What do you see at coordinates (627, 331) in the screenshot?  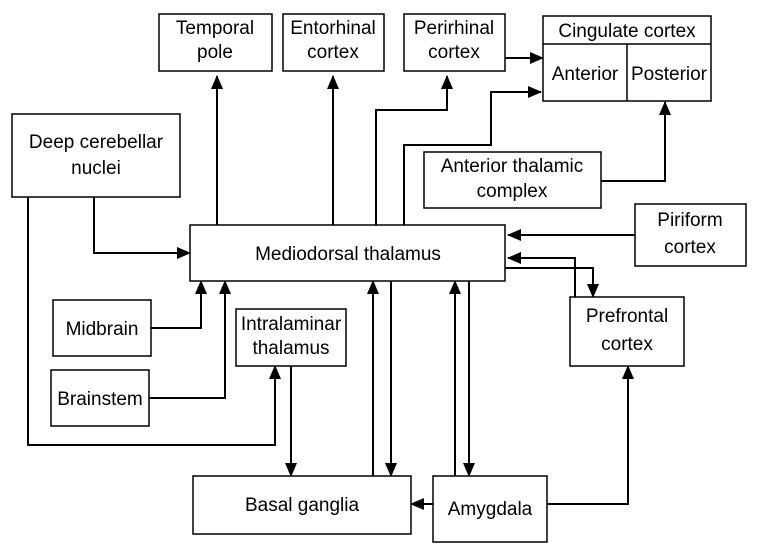 I see `node-prefrontal-cortex: Prefrontal cortex` at bounding box center [627, 331].